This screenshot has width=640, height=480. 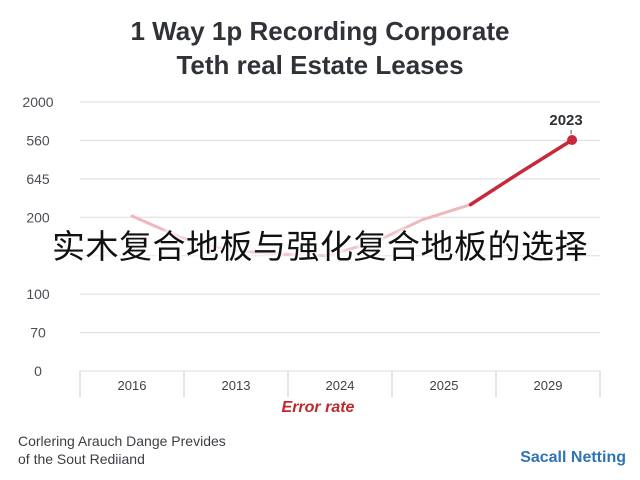 I want to click on x-tick-label: 2025, so click(x=444, y=385).